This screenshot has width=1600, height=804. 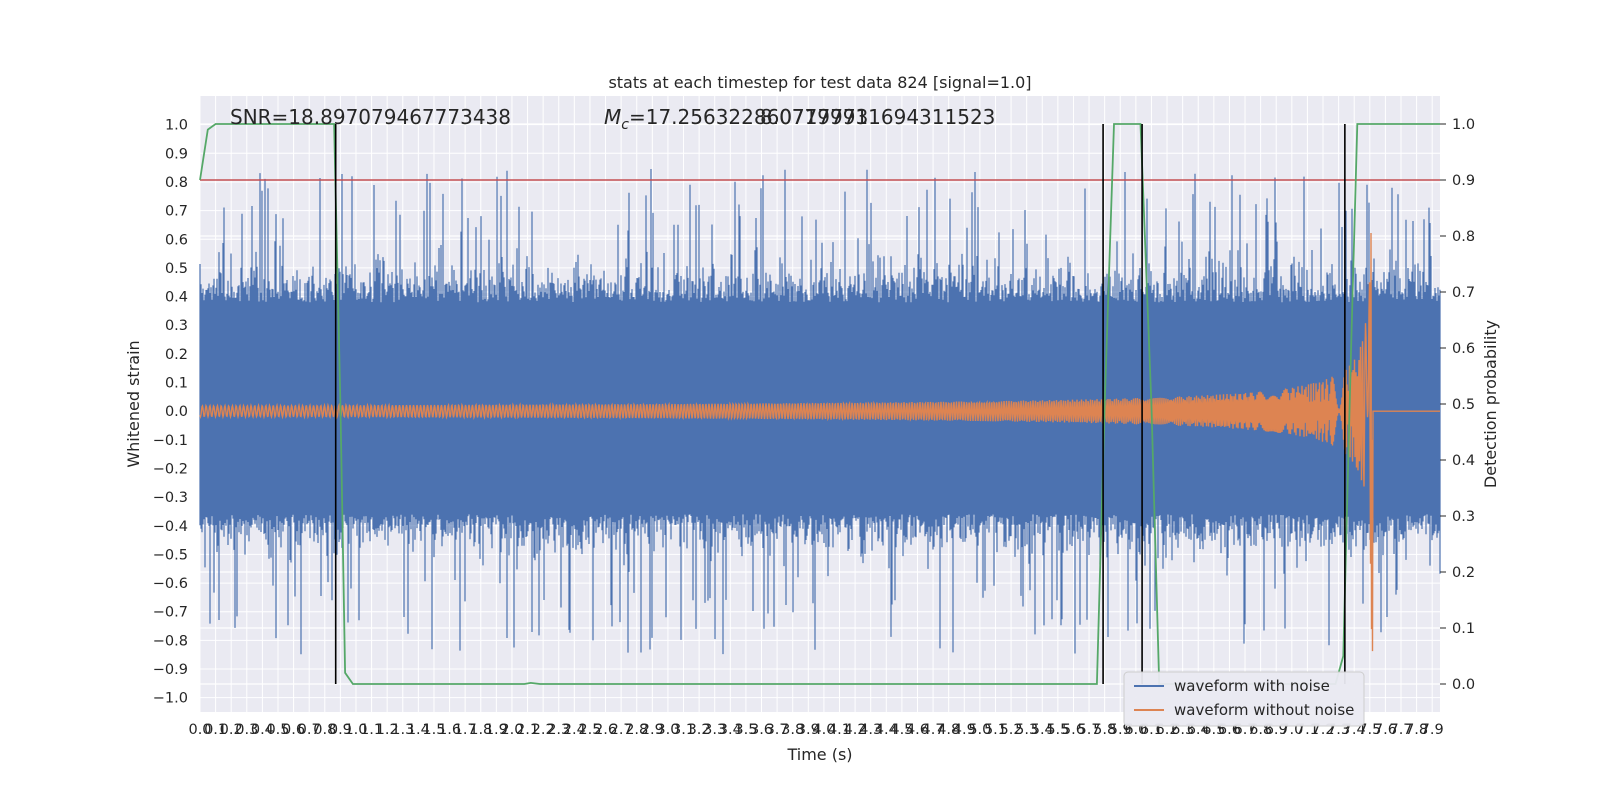 What do you see at coordinates (877, 117) in the screenshot?
I see `overlapping-annotation: 8.07799911694311523` at bounding box center [877, 117].